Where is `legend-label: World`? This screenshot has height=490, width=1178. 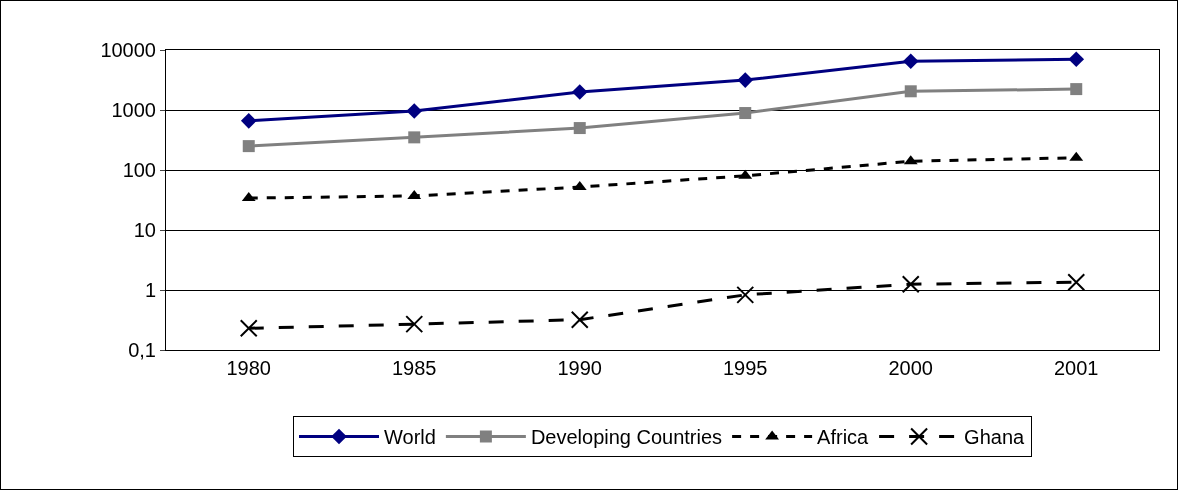 legend-label: World is located at coordinates (410, 437).